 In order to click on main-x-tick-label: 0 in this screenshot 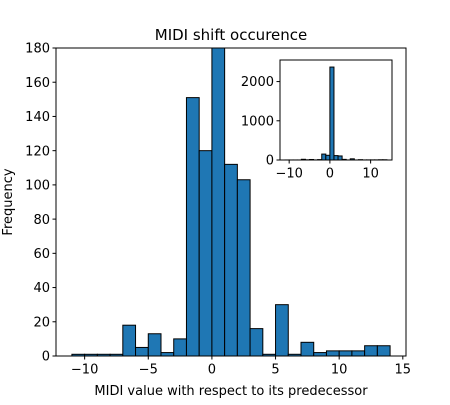, I will do `click(212, 370)`.